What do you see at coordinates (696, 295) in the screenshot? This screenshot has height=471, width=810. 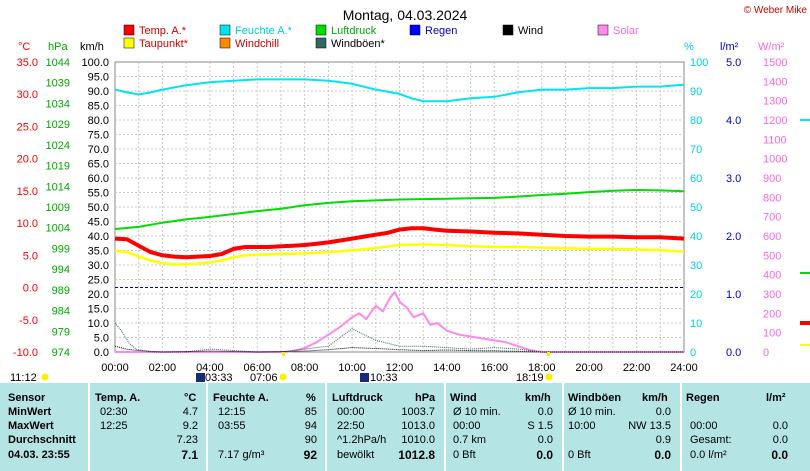 I see `humidity-tick-label: 20` at bounding box center [696, 295].